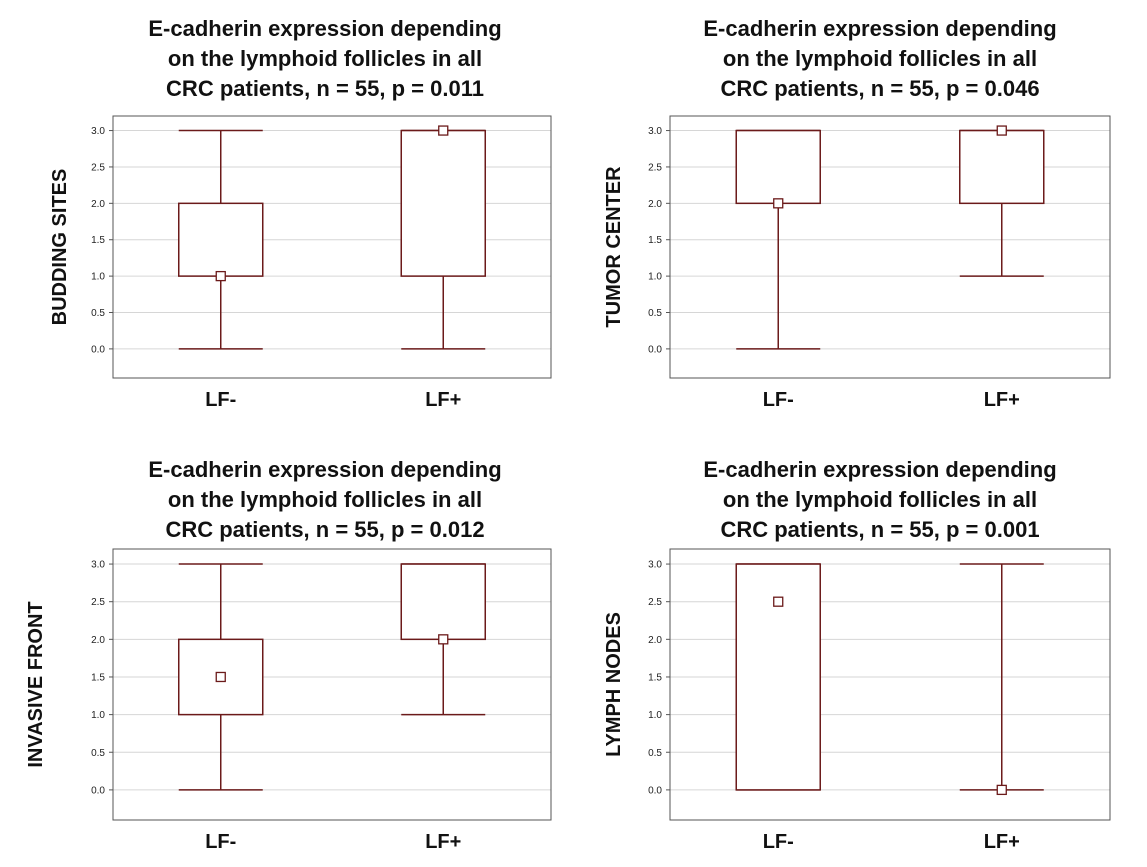 The width and height of the screenshot is (1147, 867). I want to click on chart-title-line: CRC patients, n = 55, p = 0.046, so click(879, 88).